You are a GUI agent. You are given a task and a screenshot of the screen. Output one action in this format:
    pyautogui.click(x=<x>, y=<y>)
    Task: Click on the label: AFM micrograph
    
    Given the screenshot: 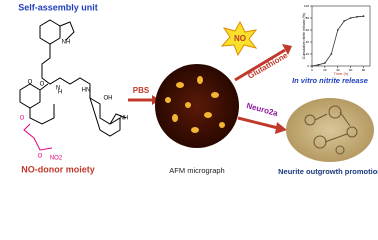 What is the action you would take?
    pyautogui.click(x=196, y=170)
    